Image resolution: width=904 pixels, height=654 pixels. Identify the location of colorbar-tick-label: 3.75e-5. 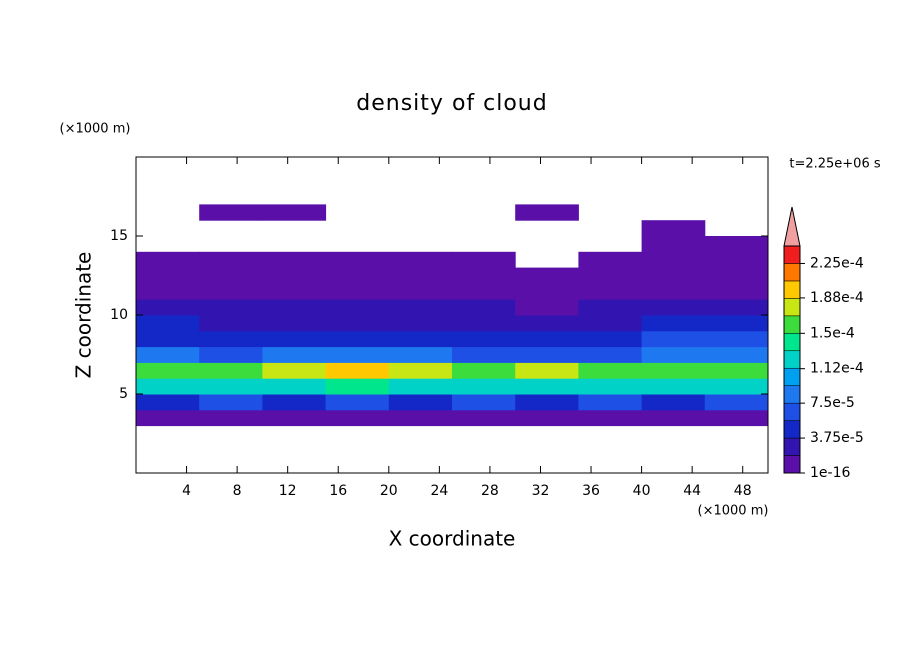
(837, 438).